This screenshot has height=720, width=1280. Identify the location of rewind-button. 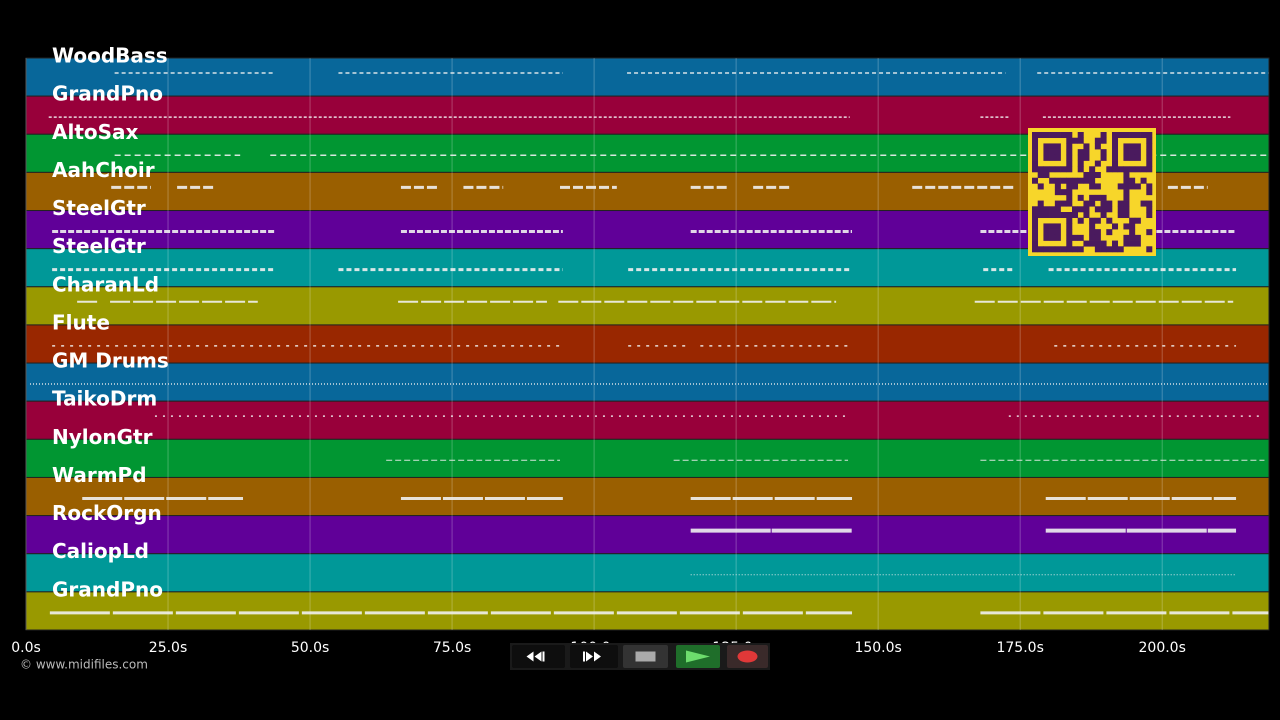
(538, 656).